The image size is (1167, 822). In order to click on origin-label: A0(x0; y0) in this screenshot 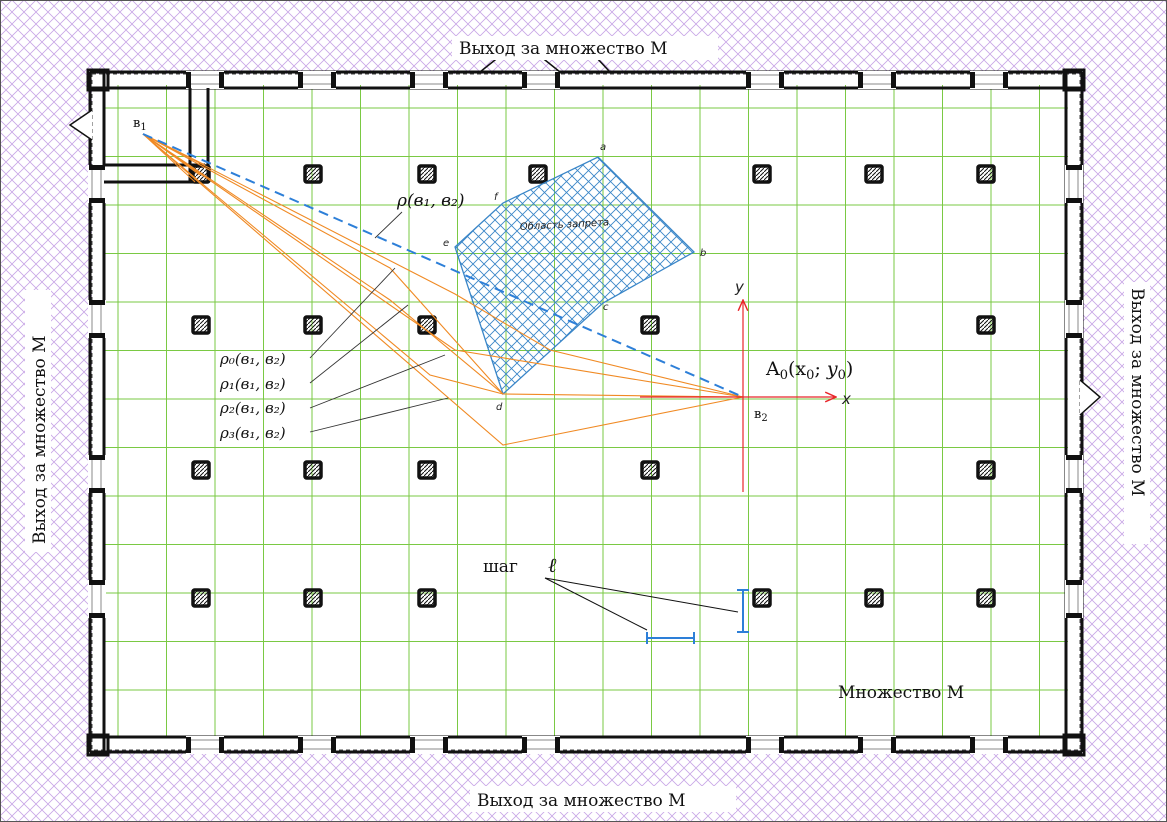, I will do `click(809, 370)`.